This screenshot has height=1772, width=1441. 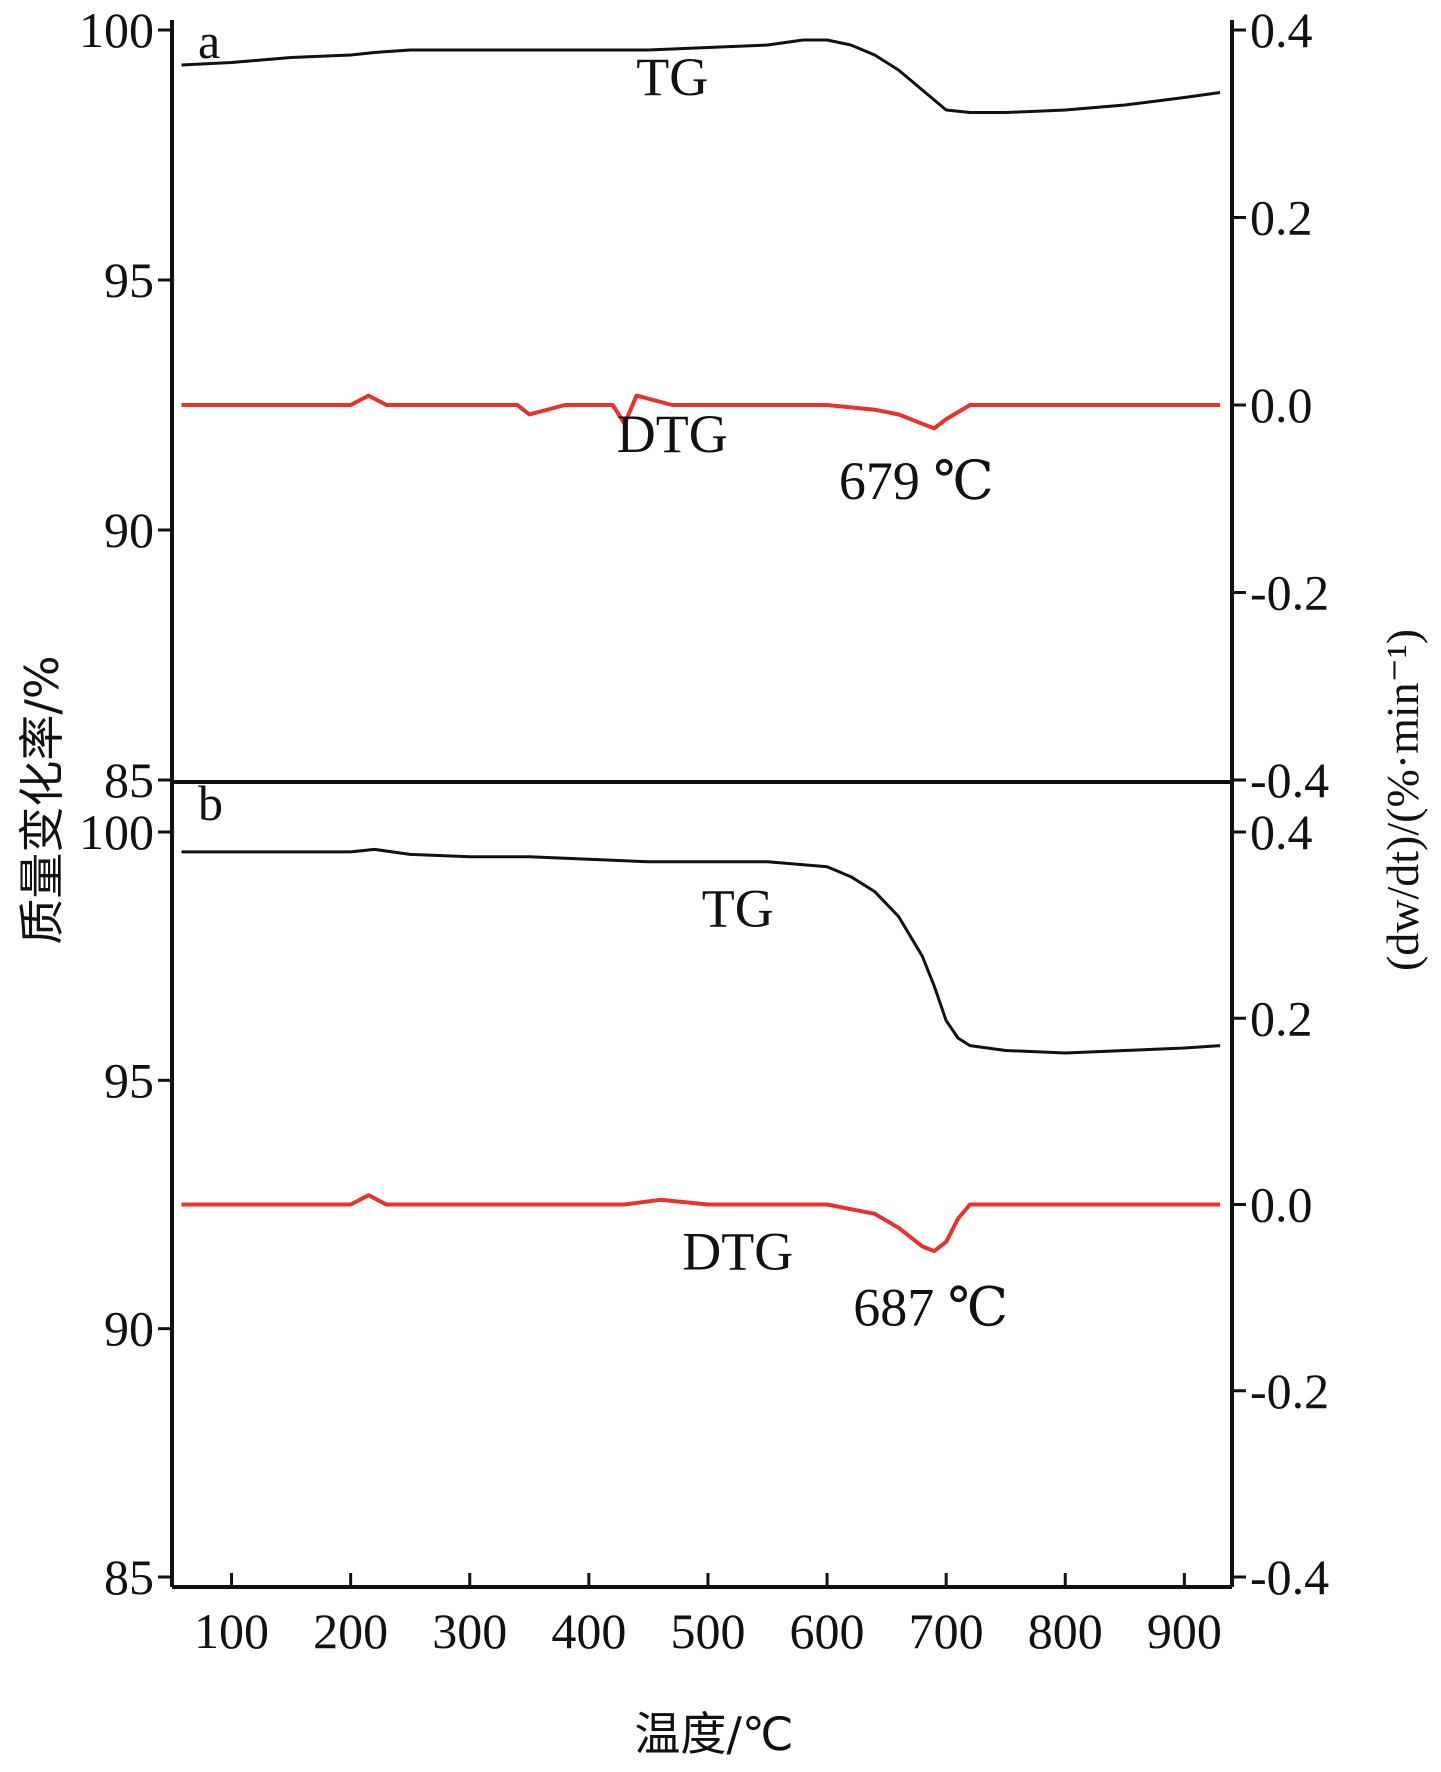 What do you see at coordinates (588, 1631) in the screenshot?
I see `x-tick-label: 400` at bounding box center [588, 1631].